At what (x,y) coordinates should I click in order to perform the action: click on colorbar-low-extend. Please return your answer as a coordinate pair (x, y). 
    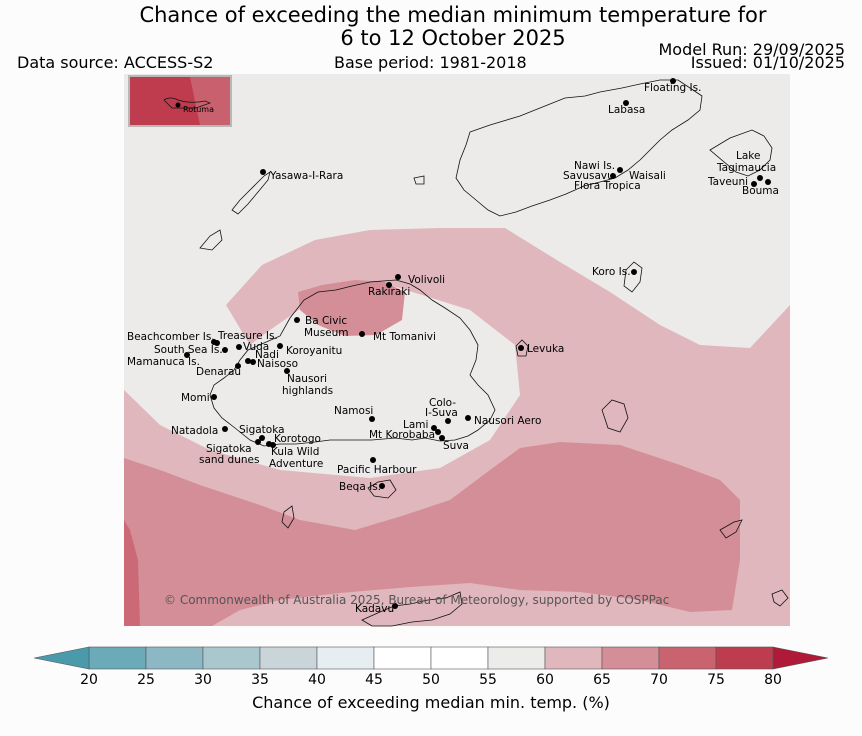
    Looking at the image, I should click on (61, 658).